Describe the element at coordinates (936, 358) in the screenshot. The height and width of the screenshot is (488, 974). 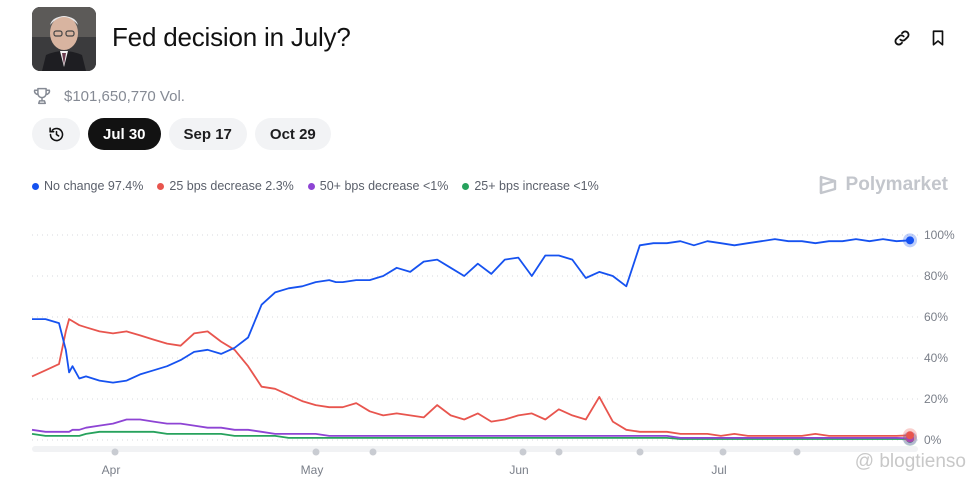
I see `y-tick-label: 40%` at that location.